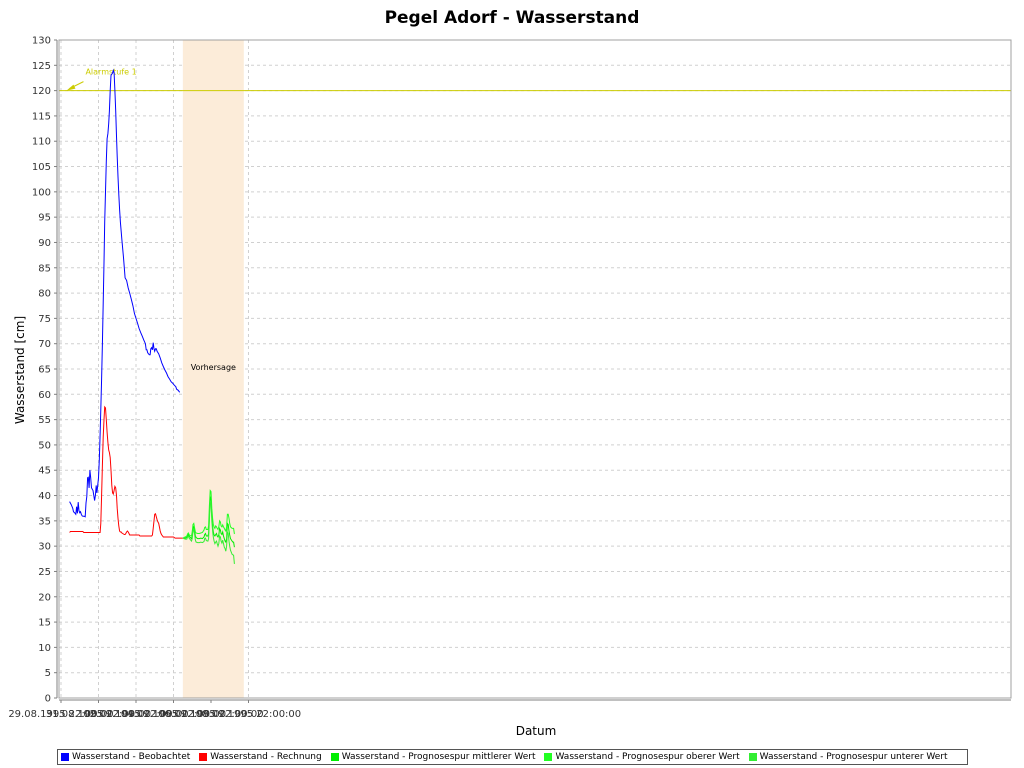 This screenshot has height=768, width=1024. What do you see at coordinates (44, 597) in the screenshot?
I see `y-tick-label: 20` at bounding box center [44, 597].